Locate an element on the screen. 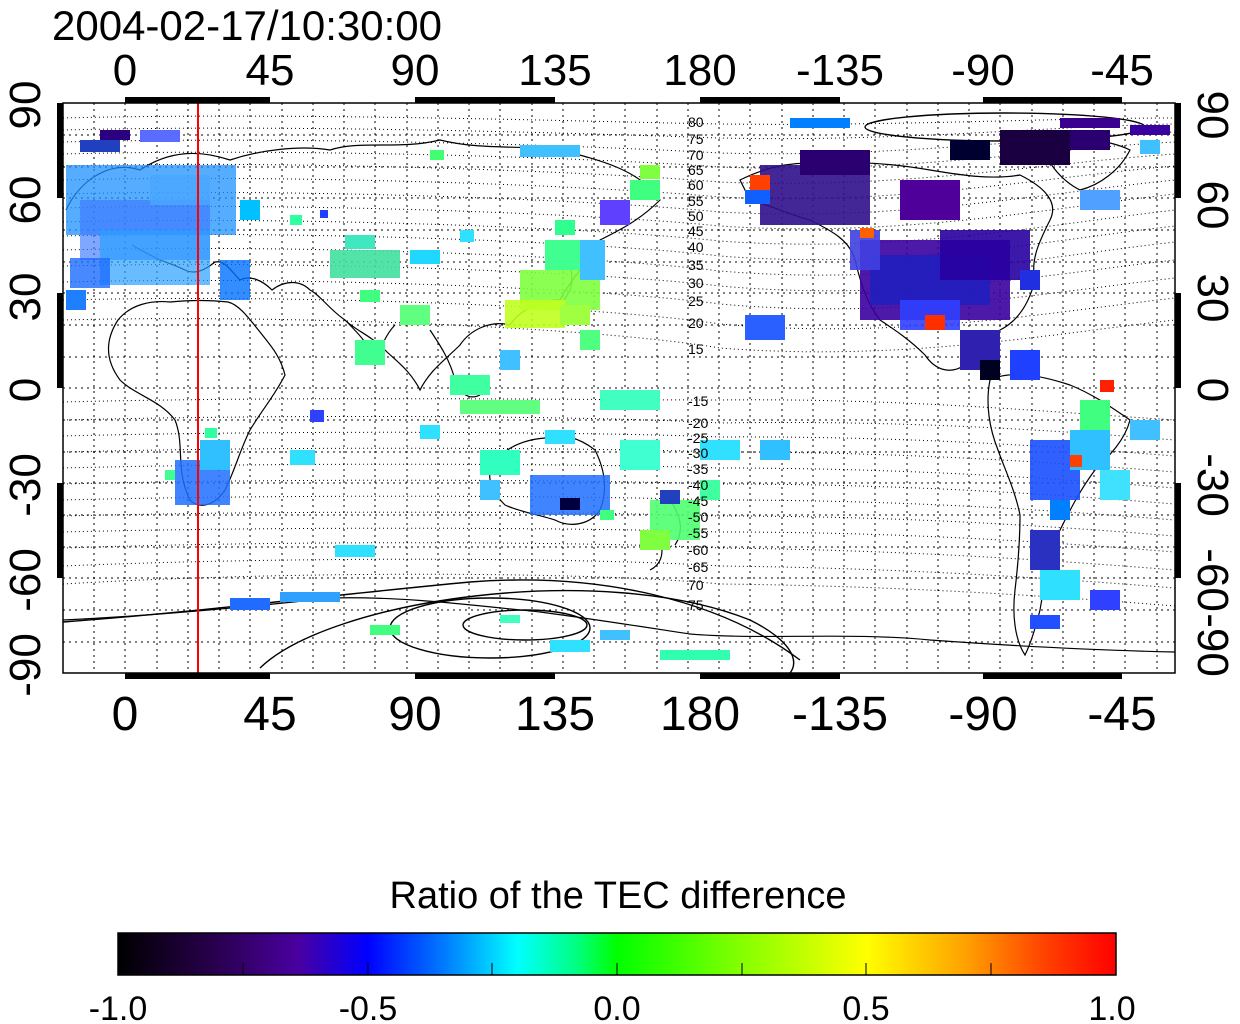 This screenshot has height=1024, width=1240. contour-label: -15 is located at coordinates (698, 401).